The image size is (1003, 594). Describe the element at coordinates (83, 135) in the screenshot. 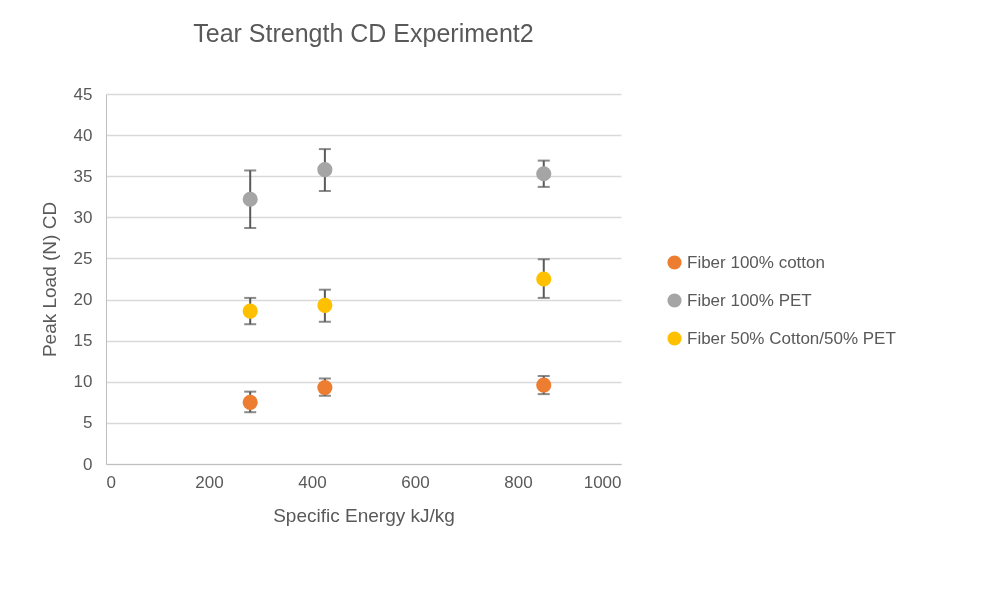

I see `y-tick-label: 40` at that location.